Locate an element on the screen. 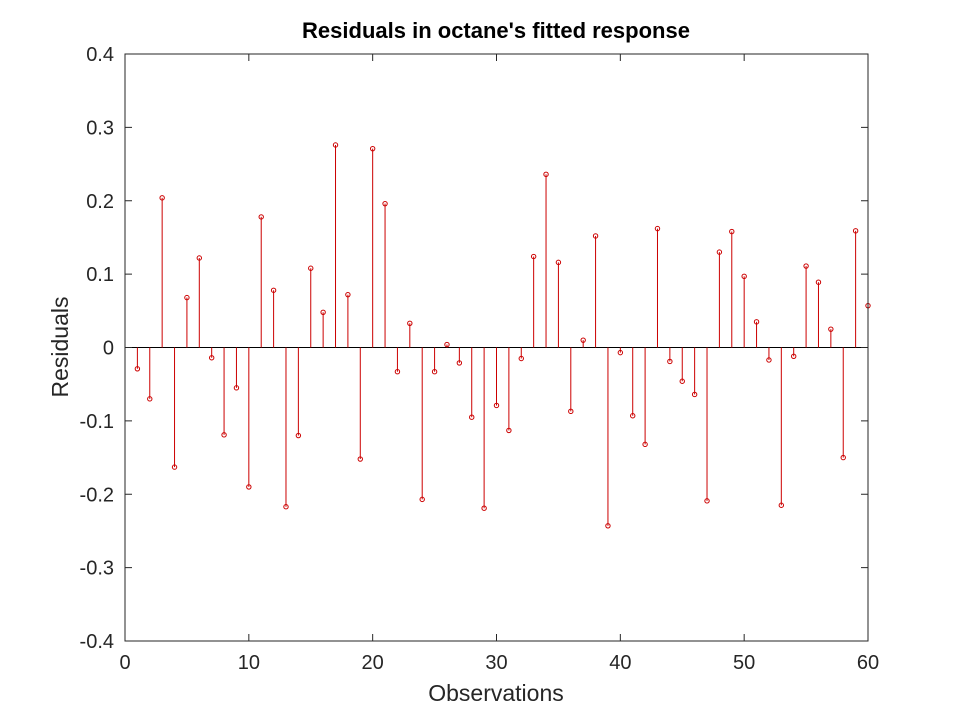 This screenshot has width=960, height=720. y-tick-label: 0.1 is located at coordinates (100, 275).